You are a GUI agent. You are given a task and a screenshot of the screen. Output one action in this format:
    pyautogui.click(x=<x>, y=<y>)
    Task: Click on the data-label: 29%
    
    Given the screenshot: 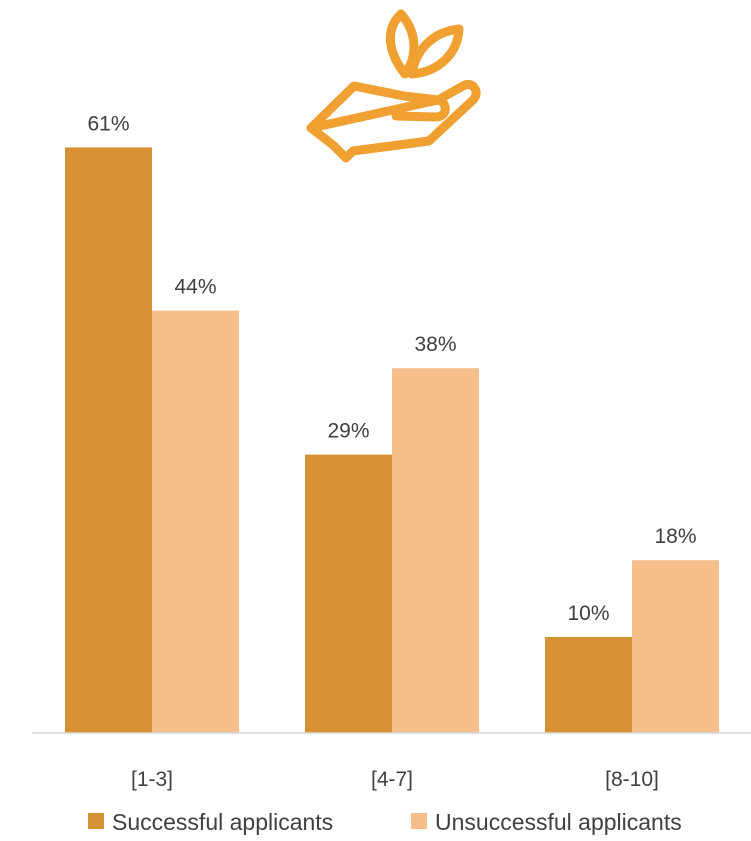 What is the action you would take?
    pyautogui.click(x=348, y=431)
    